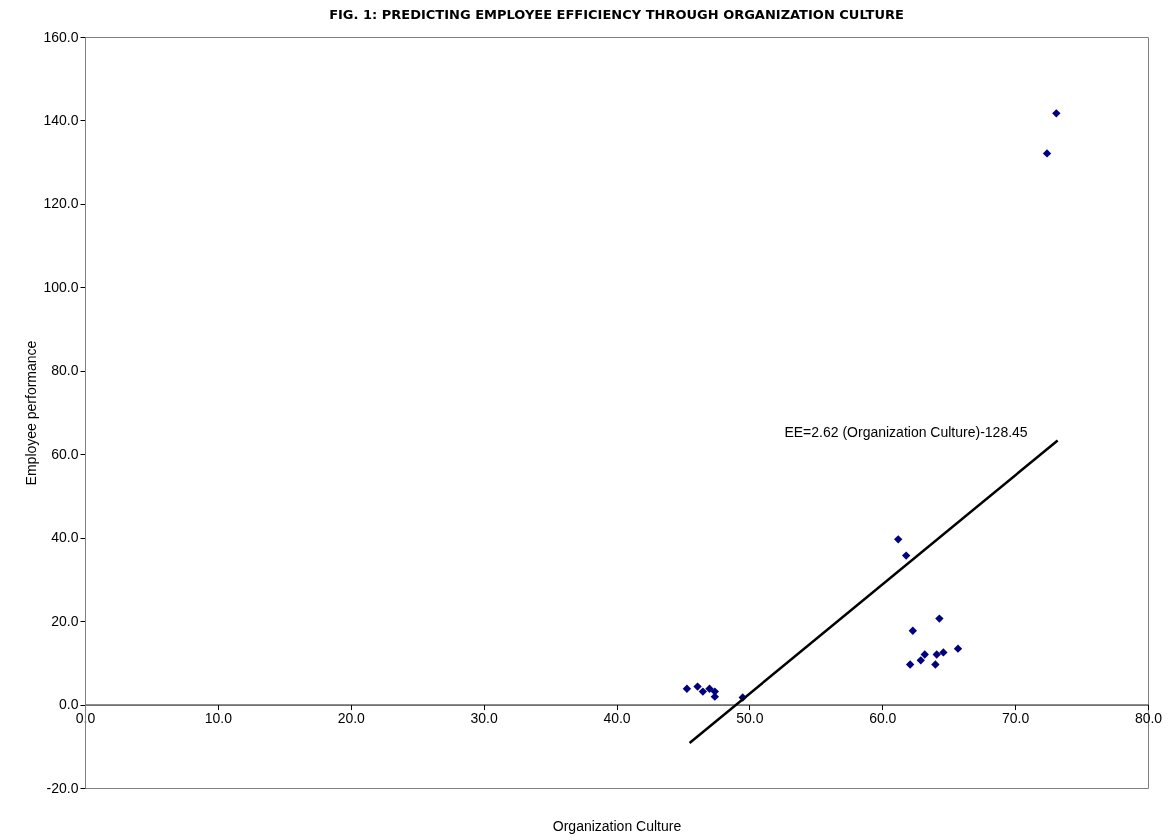 This screenshot has height=838, width=1171. Describe the element at coordinates (62, 787) in the screenshot. I see `y-tick-label: -20.0` at that location.